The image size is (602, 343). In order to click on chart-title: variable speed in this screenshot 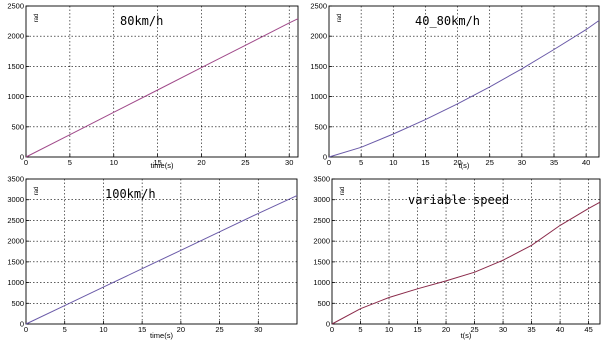, I will do `click(458, 200)`.